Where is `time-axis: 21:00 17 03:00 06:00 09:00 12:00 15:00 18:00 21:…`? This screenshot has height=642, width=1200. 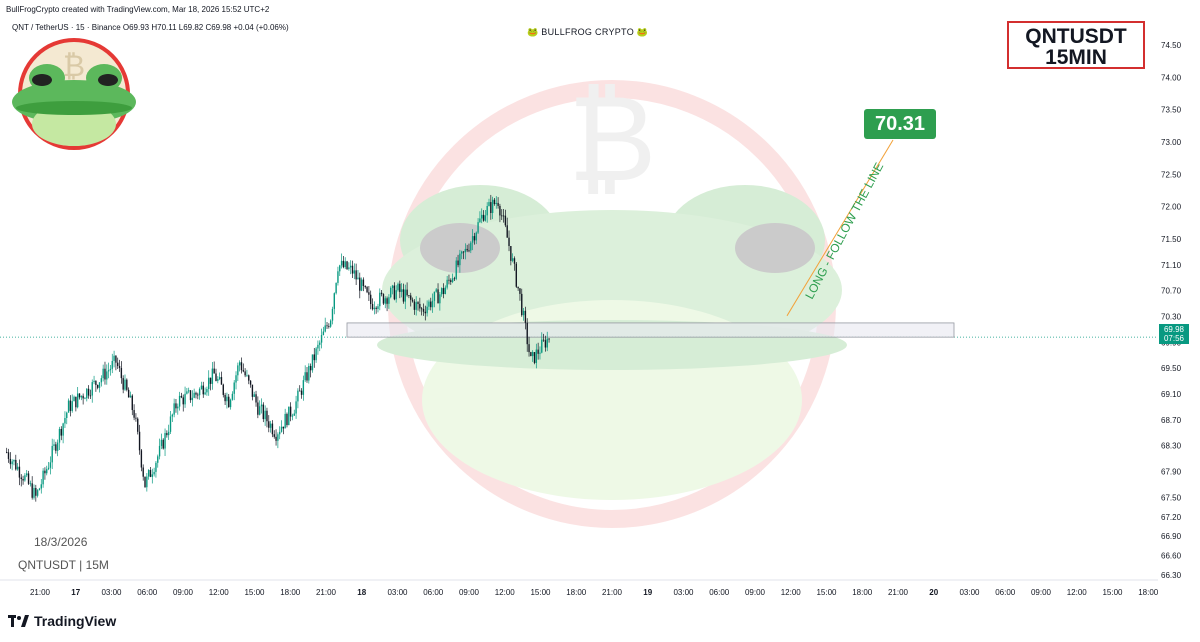 time-axis: 21:00 17 03:00 06:00 09:00 12:00 15:00 18:00 21:… is located at coordinates (579, 588).